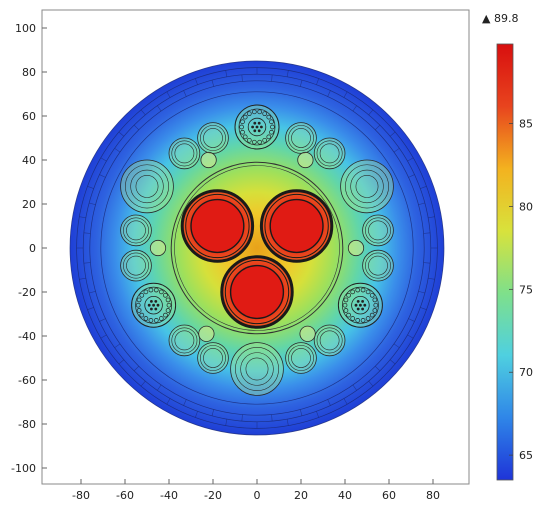 This screenshot has width=549, height=510. I want to click on y-tick-label: 0, so click(32, 248).